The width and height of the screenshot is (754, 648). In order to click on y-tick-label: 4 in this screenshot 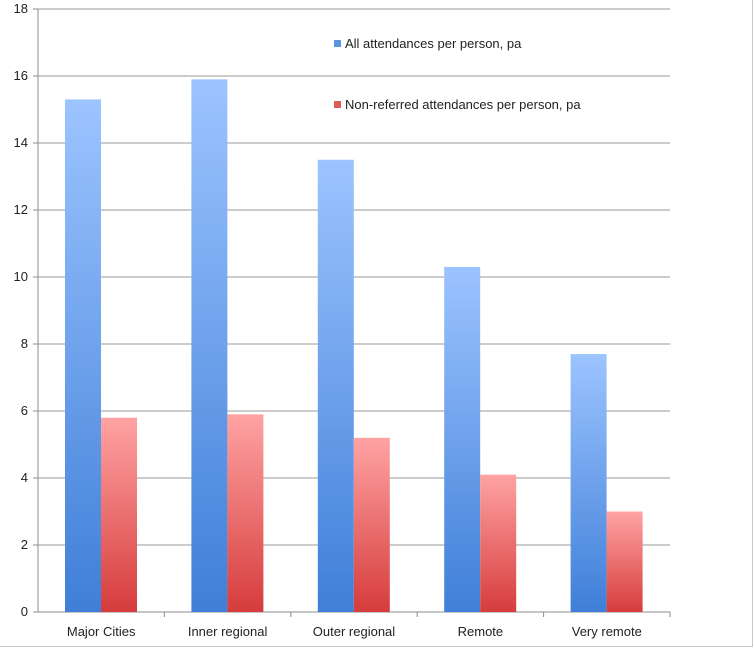, I will do `click(24, 477)`.